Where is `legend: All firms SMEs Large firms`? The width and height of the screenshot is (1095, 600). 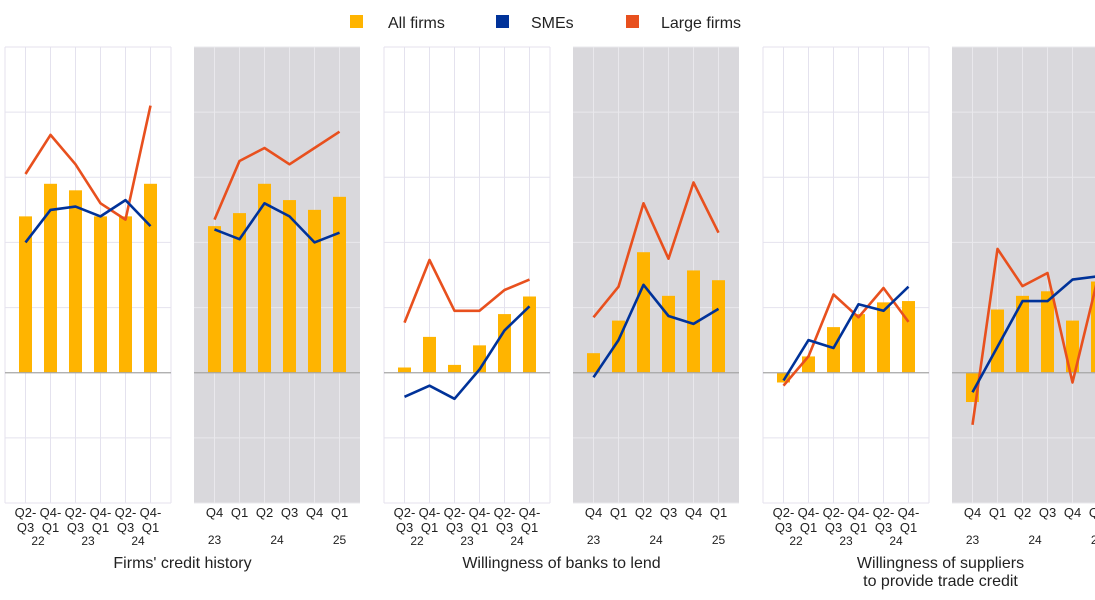 legend: All firms SMEs Large firms is located at coordinates (545, 23).